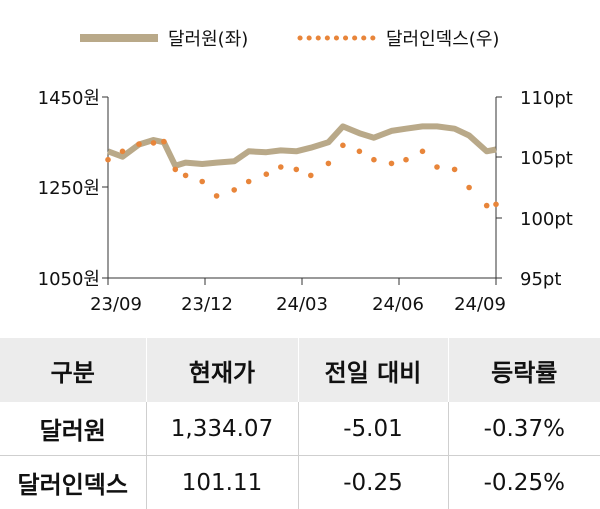  I want to click on x-tick-label: 24/03, so click(302, 304).